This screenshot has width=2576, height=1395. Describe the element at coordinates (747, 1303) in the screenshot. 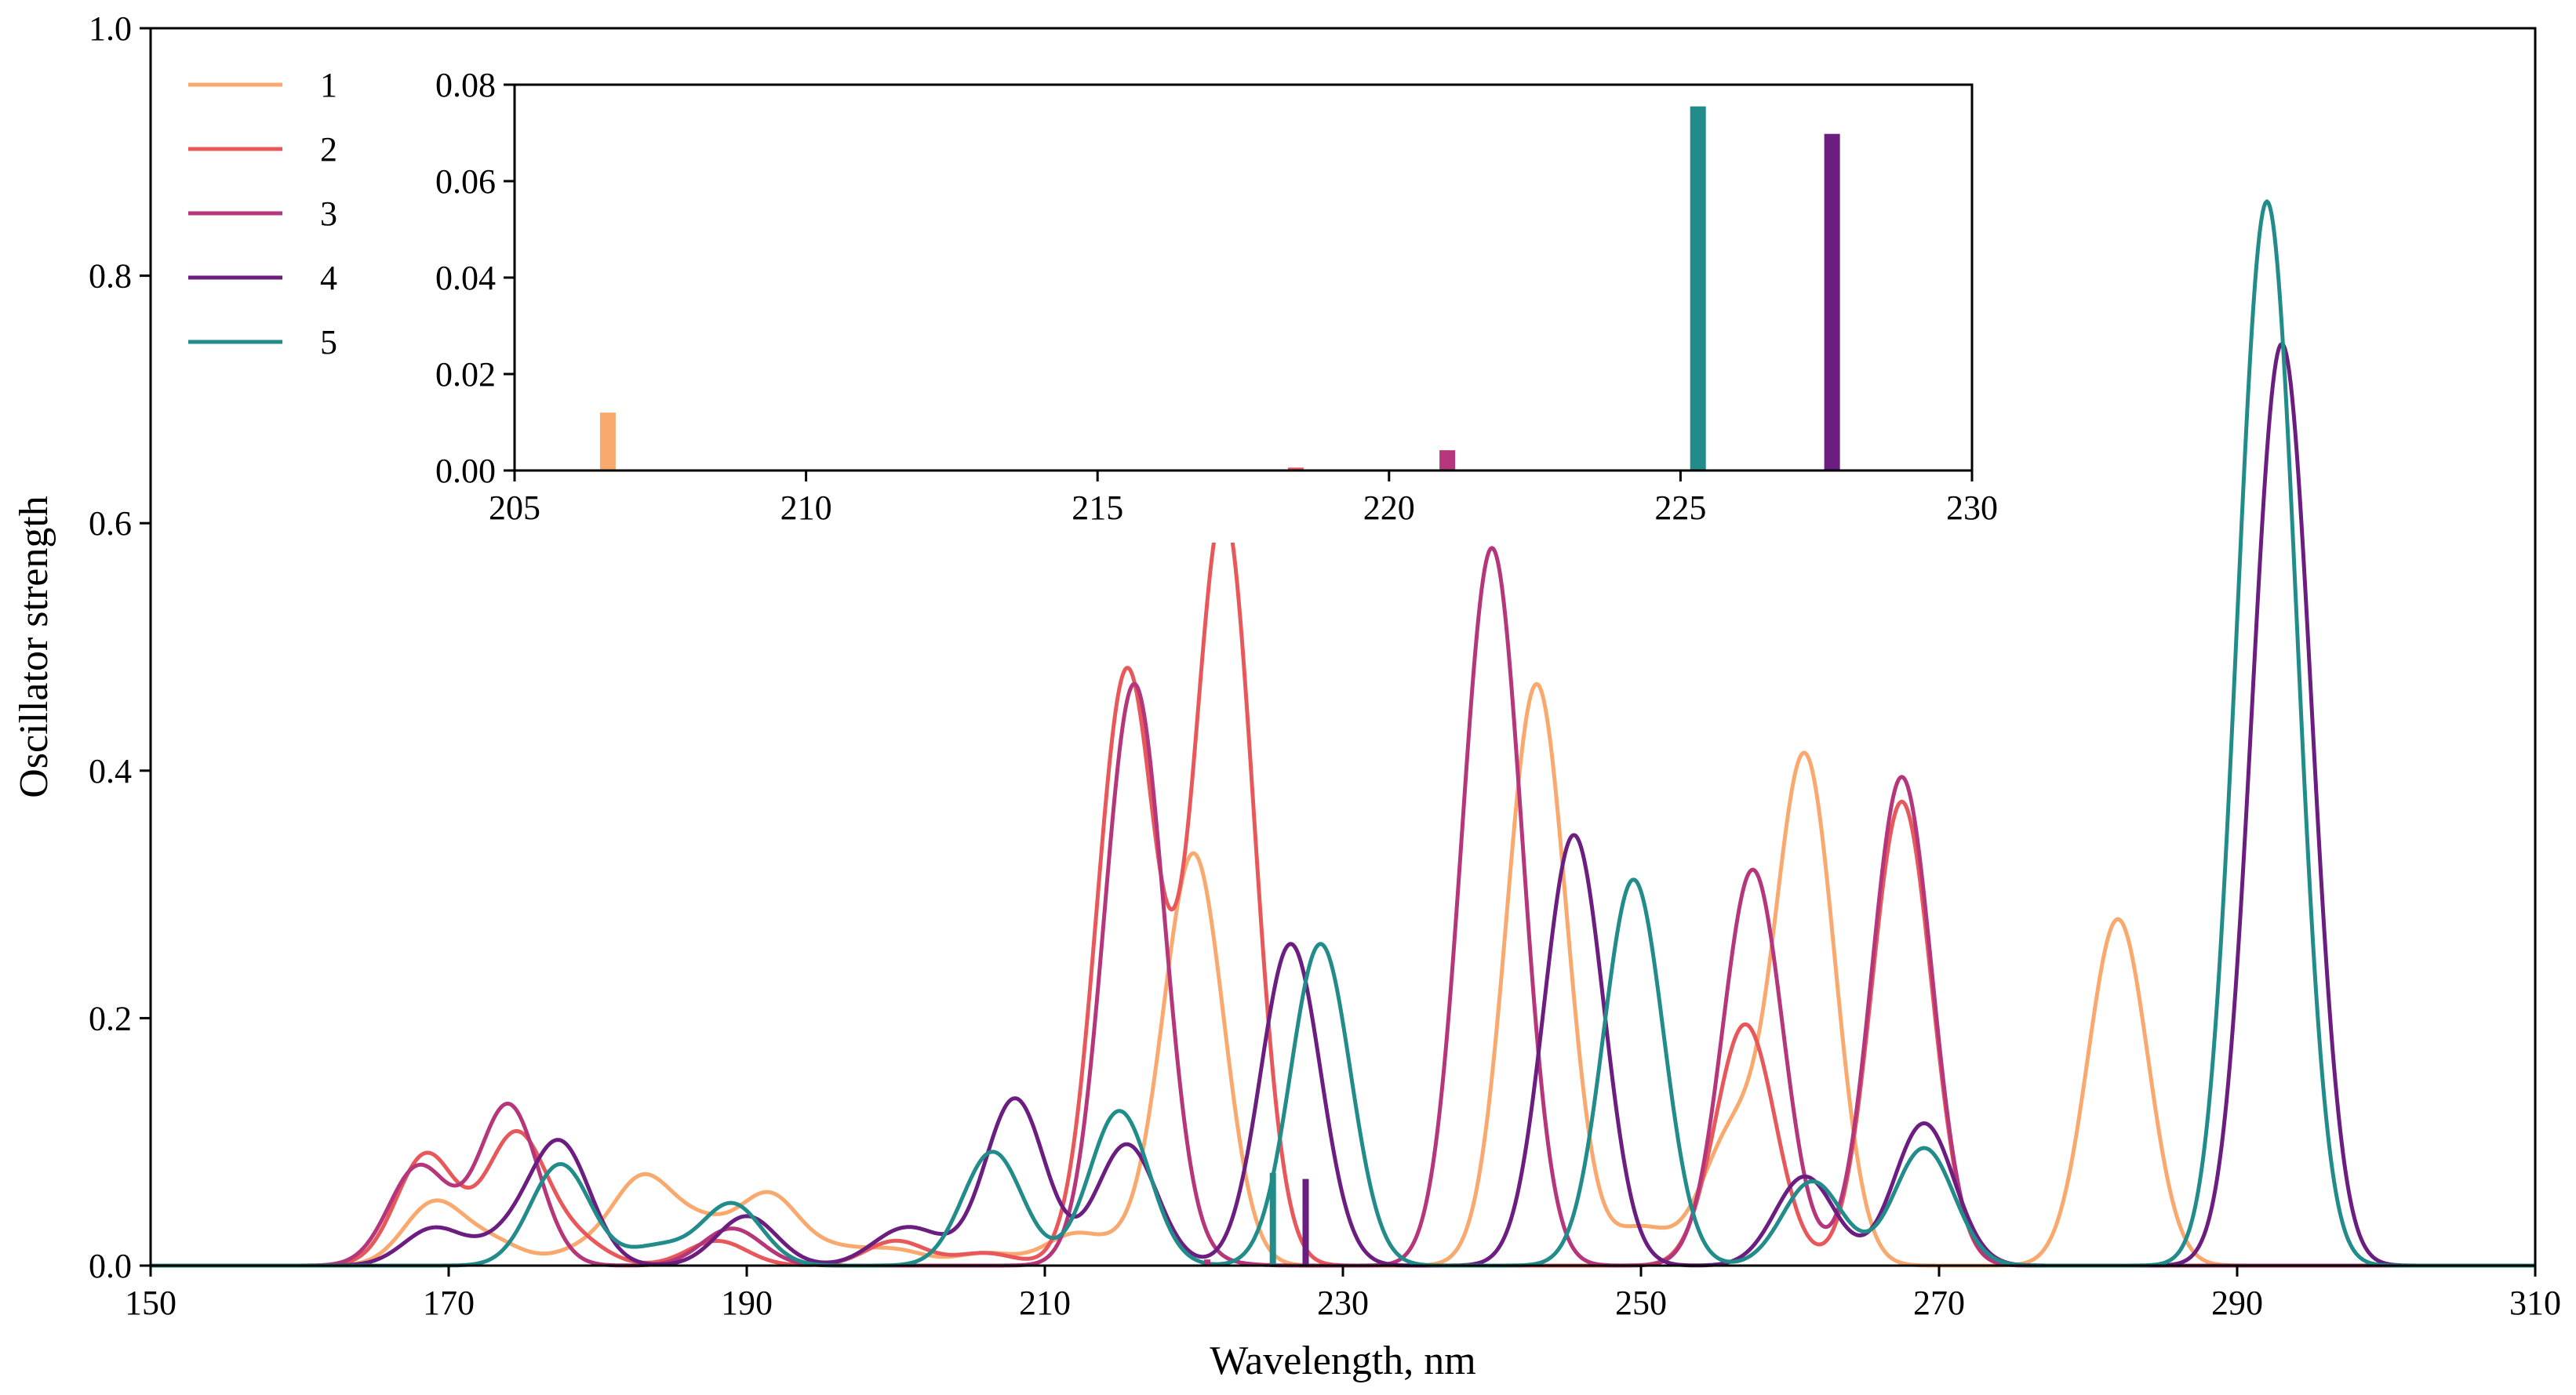

I see `x-tick-label: 190` at that location.